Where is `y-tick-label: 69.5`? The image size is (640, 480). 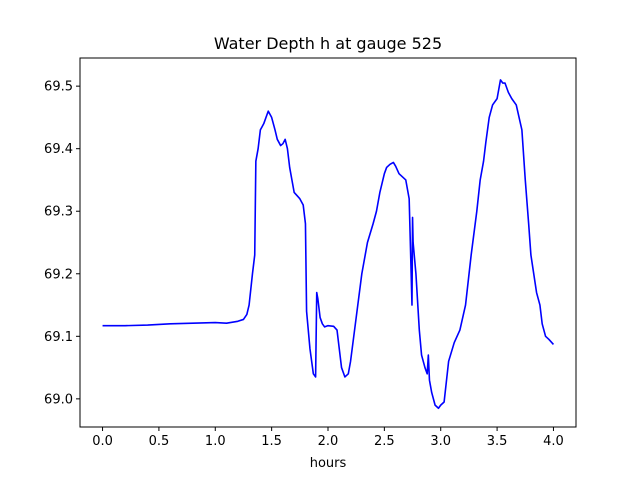 y-tick-label: 69.5 is located at coordinates (58, 87).